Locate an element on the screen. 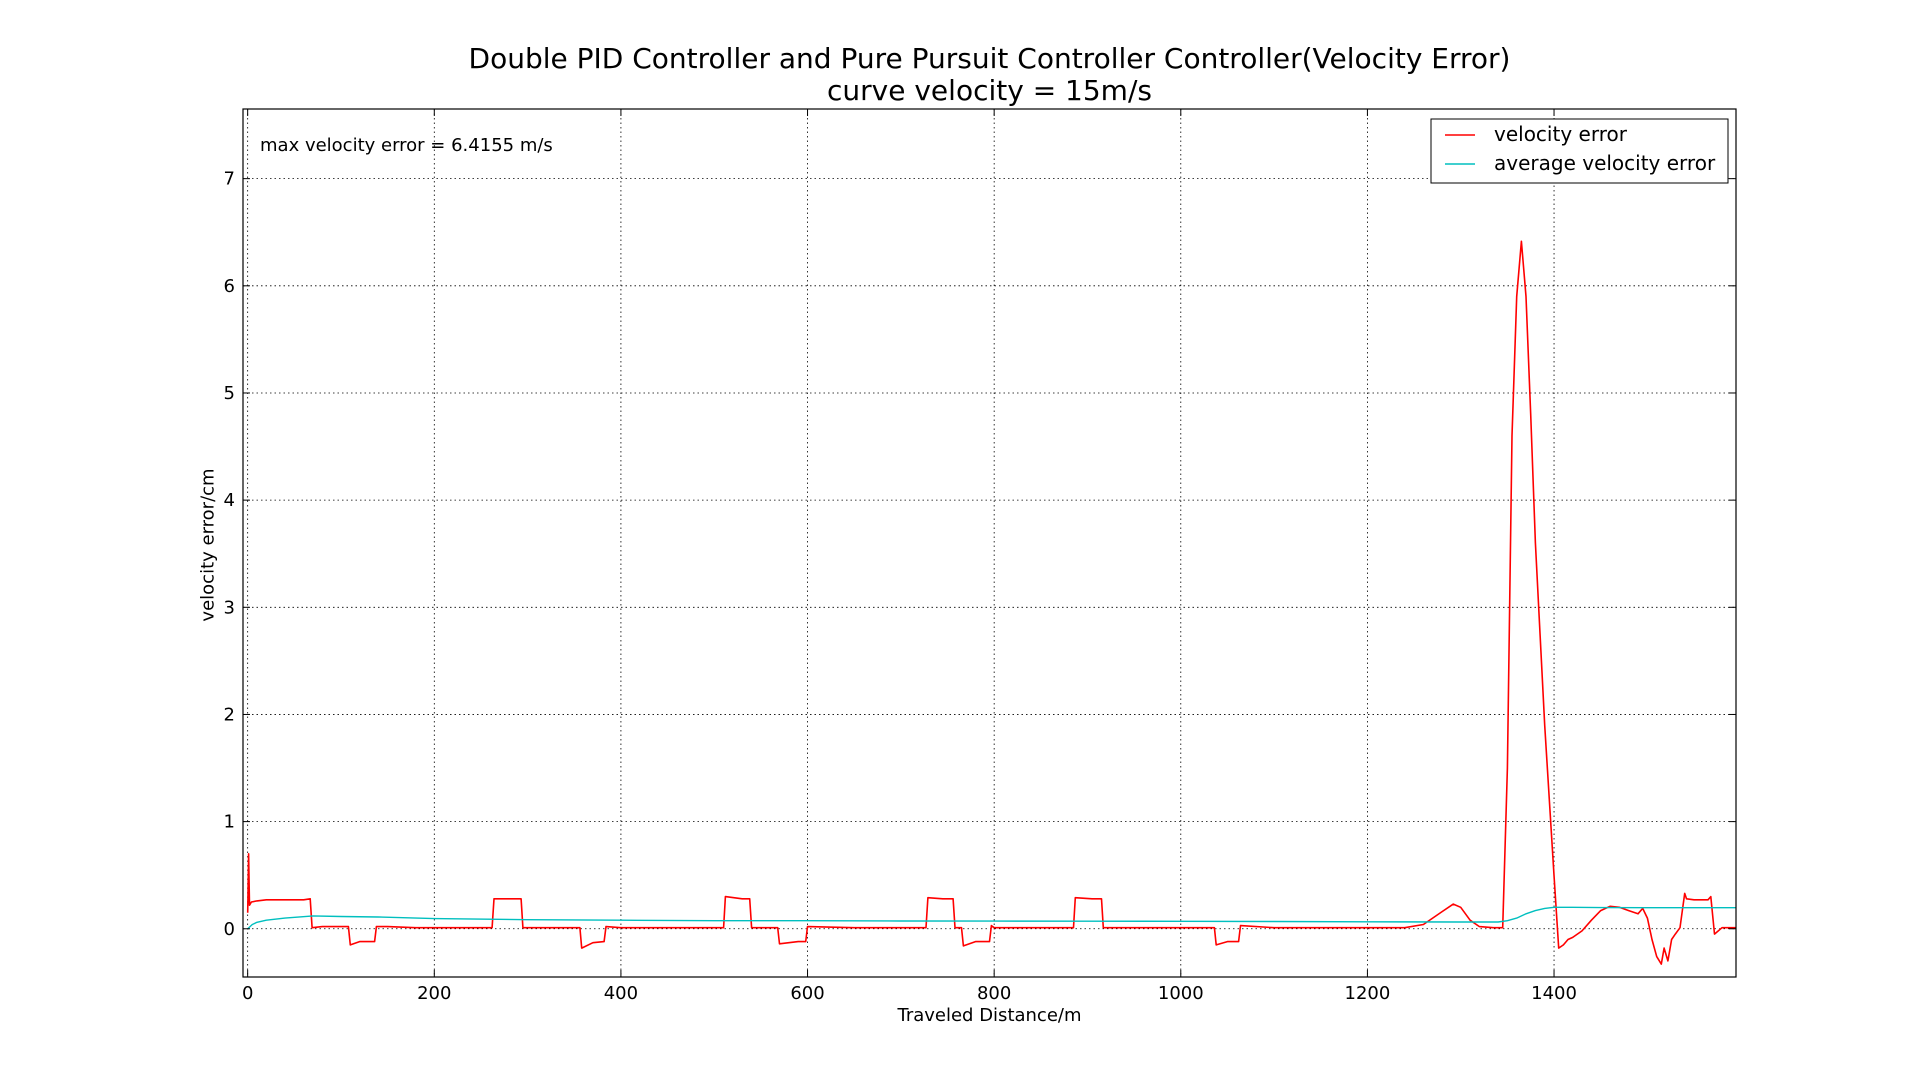  x-tick-label: 800 is located at coordinates (994, 993).